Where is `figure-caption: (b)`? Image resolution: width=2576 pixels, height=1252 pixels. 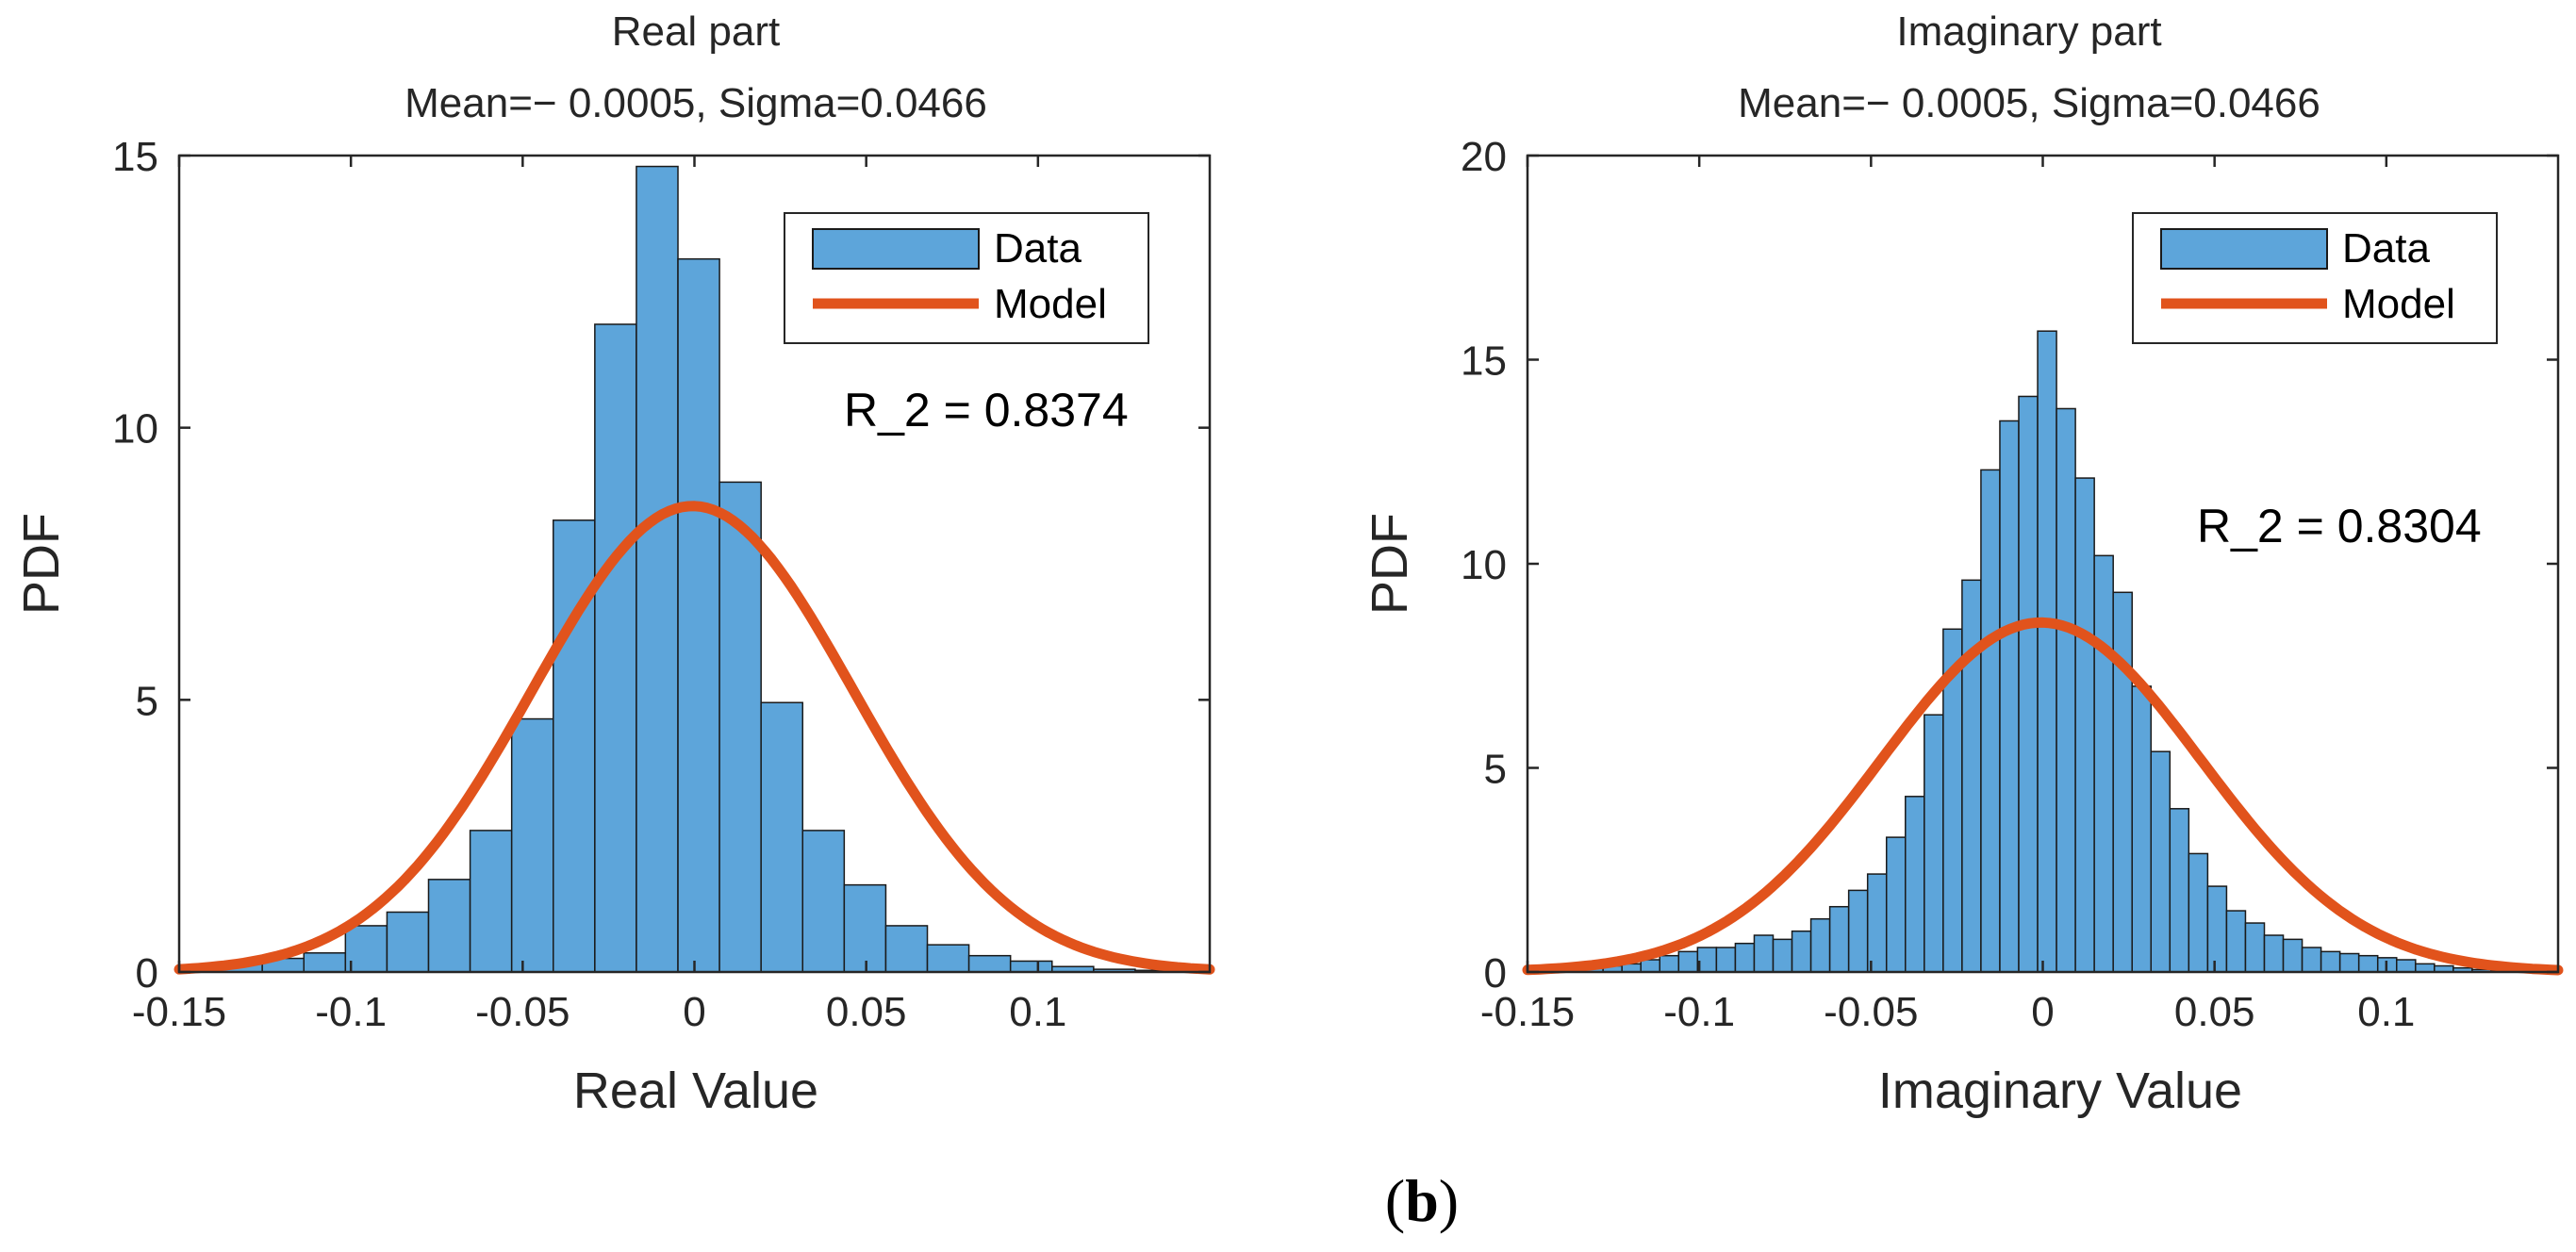
figure-caption: (b) is located at coordinates (1422, 1200).